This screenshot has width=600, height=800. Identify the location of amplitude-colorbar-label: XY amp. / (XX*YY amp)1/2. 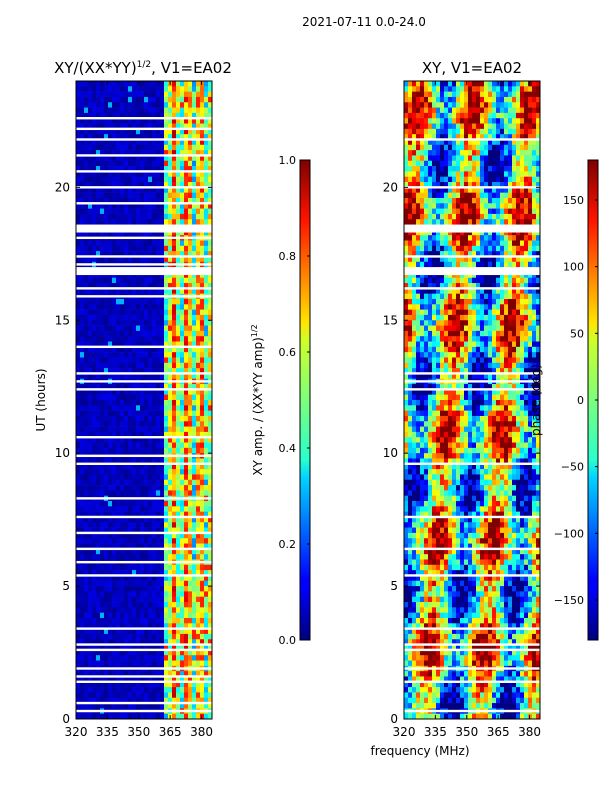
(257, 399).